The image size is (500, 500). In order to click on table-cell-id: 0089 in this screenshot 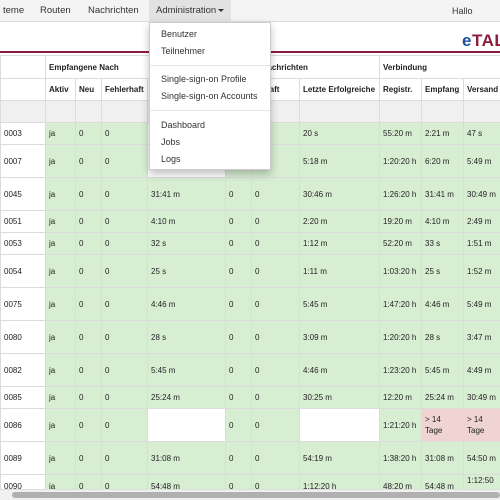, I will do `click(23, 458)`.